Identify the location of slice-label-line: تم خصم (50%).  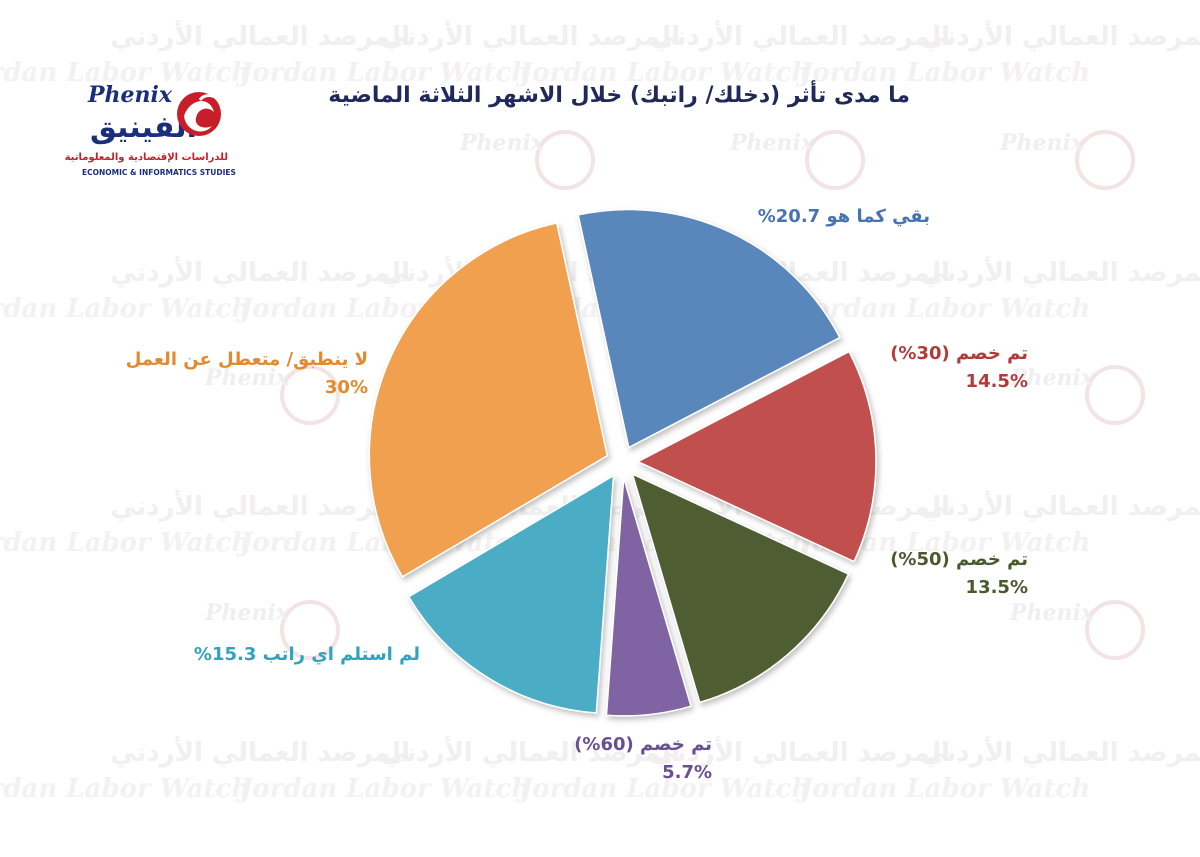
(959, 559).